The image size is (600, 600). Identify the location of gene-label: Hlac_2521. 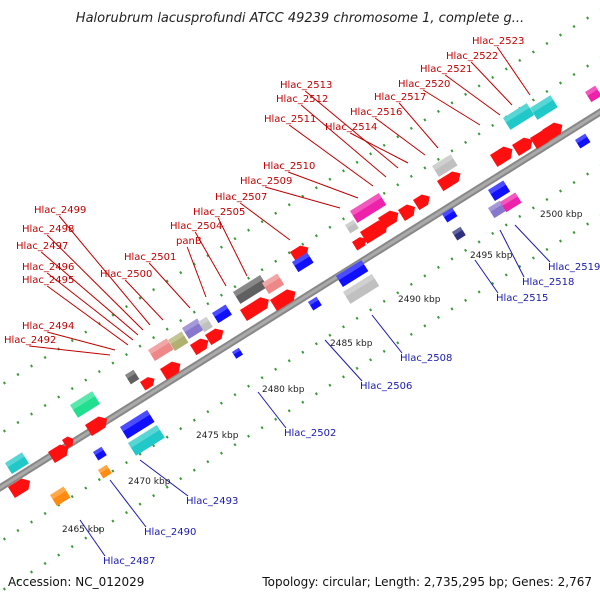
(446, 69).